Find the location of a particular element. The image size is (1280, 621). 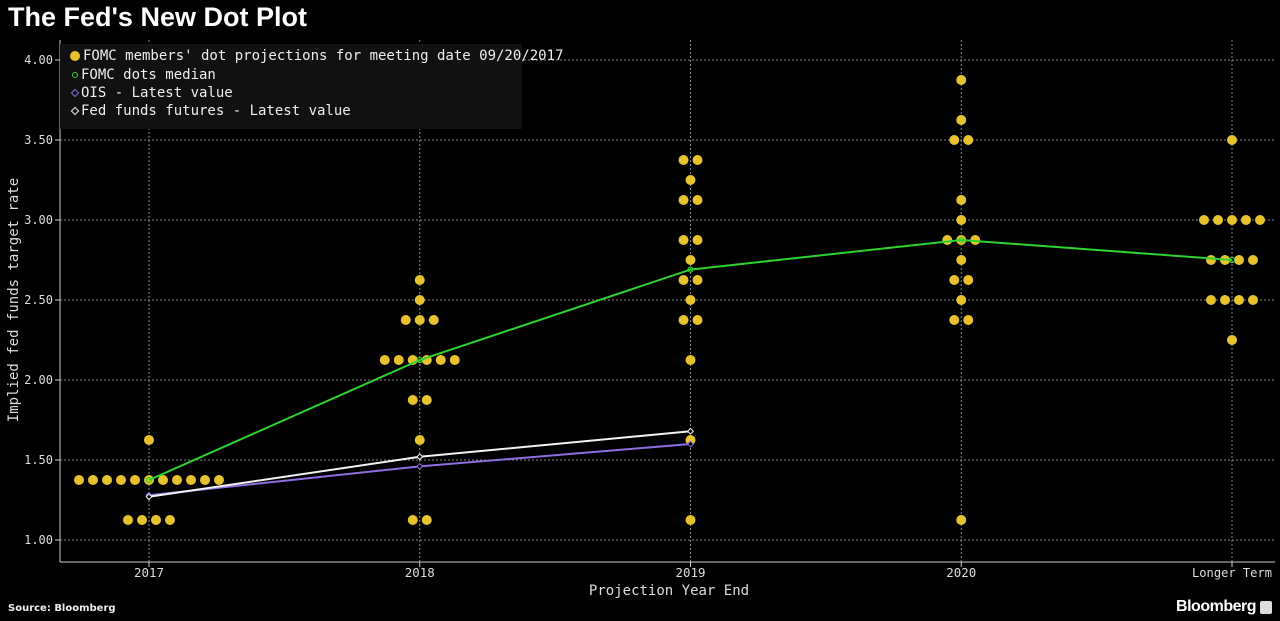

x-axis-label: Projection Year End is located at coordinates (669, 591).